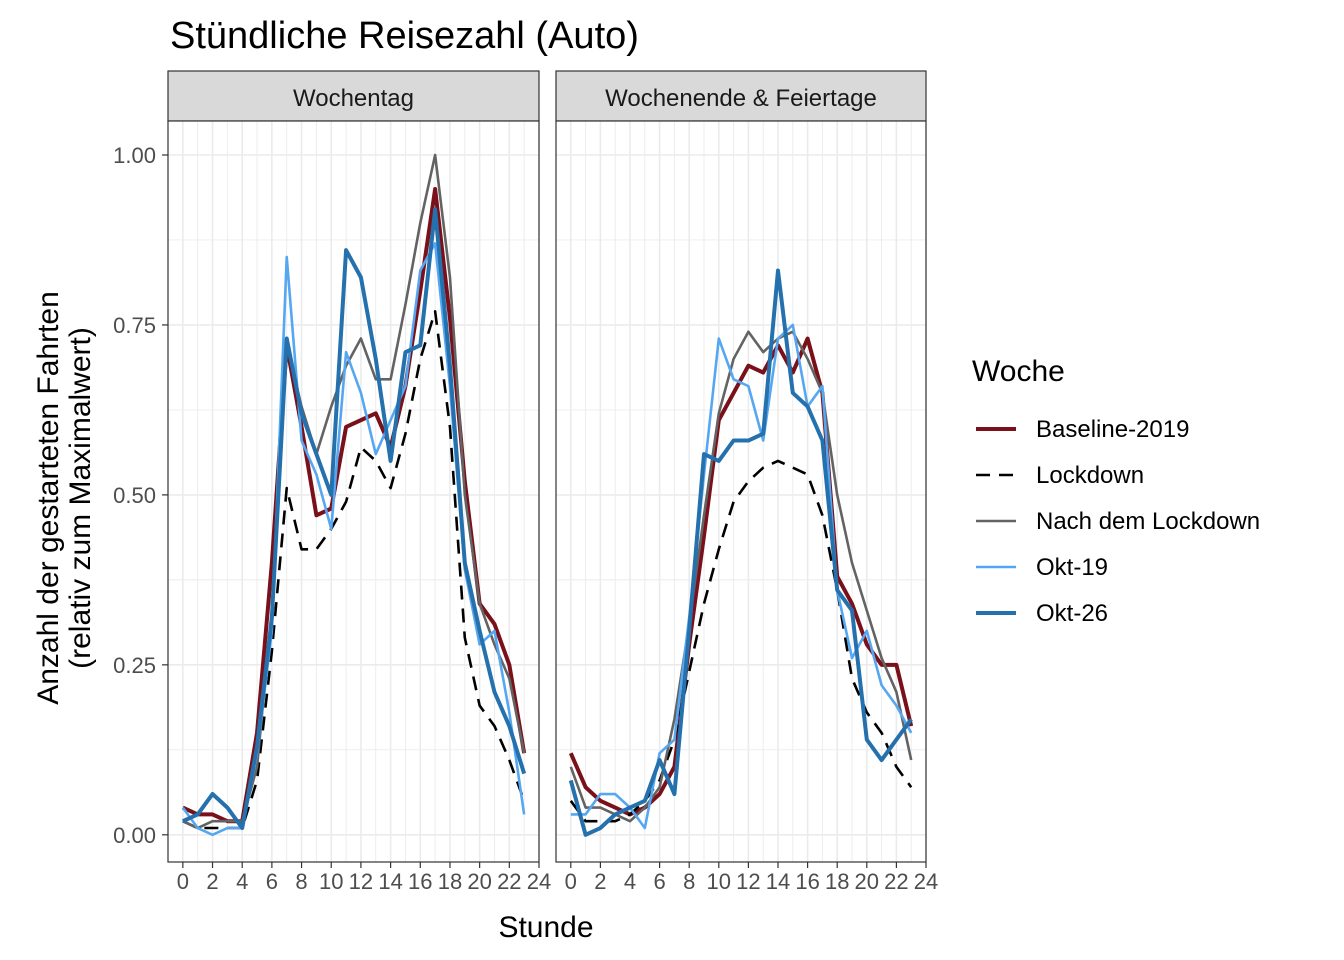 Image resolution: width=1344 pixels, height=960 pixels. What do you see at coordinates (545, 927) in the screenshot?
I see `x-axis-title: Stunde` at bounding box center [545, 927].